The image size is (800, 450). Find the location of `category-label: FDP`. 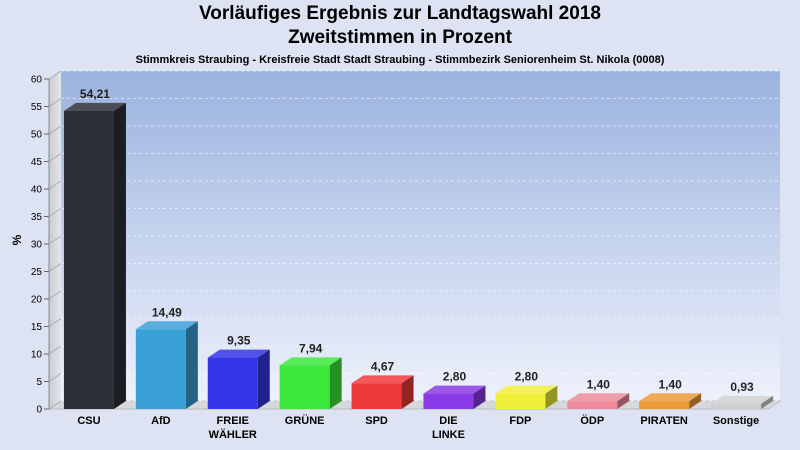

category-label: FDP is located at coordinates (520, 421).